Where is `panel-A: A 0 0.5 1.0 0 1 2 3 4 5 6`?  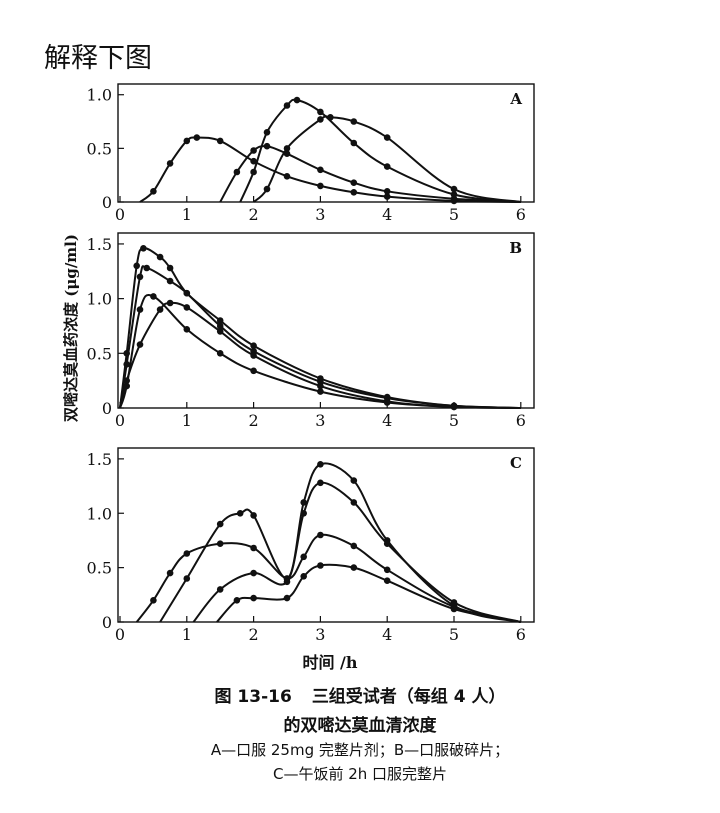
panel-A: A 0 0.5 1.0 0 1 2 3 4 5 6 is located at coordinates (311, 153).